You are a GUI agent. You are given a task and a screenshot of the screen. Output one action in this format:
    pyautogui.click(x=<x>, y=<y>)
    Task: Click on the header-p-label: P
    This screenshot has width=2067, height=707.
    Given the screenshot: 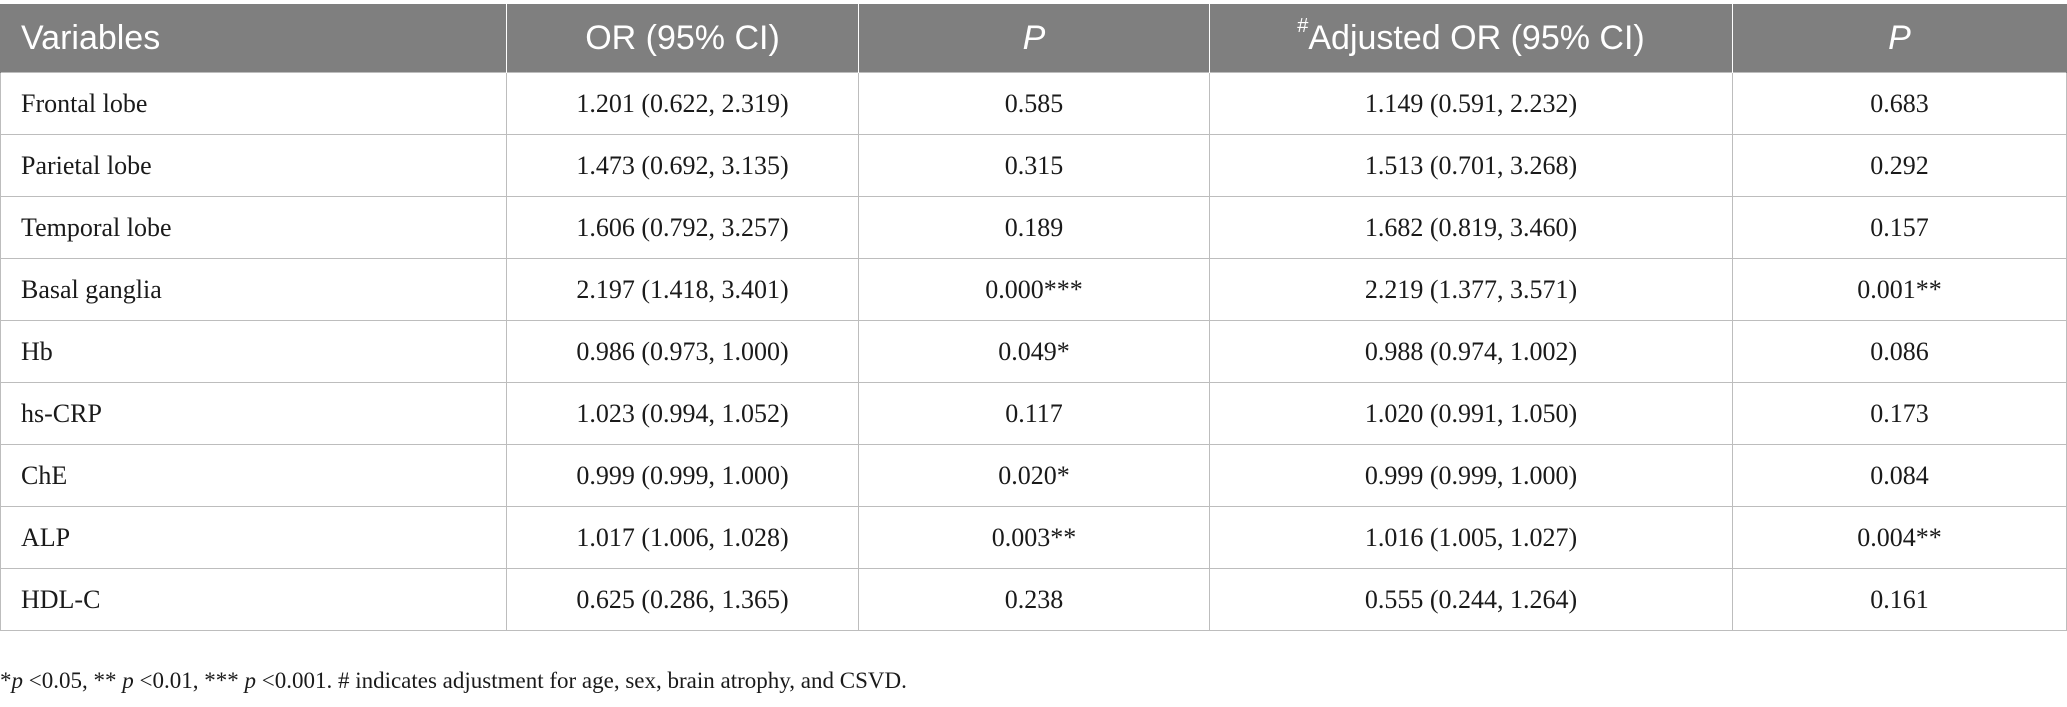 What is the action you would take?
    pyautogui.click(x=1034, y=37)
    